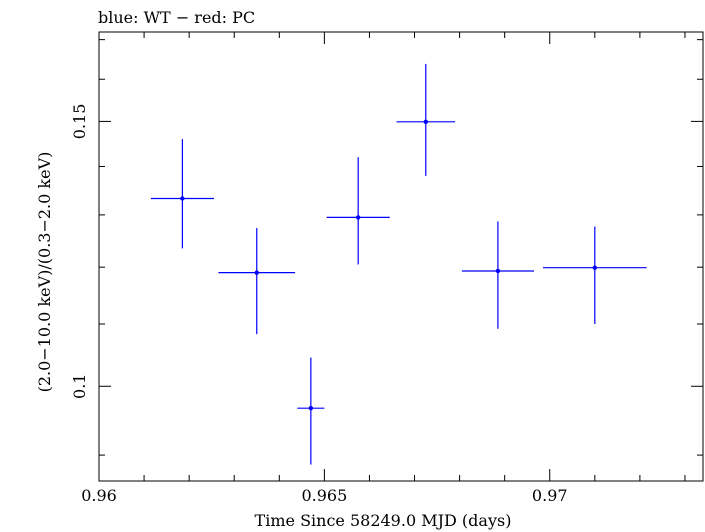 The height and width of the screenshot is (532, 705). What do you see at coordinates (550, 495) in the screenshot?
I see `x-tick-label: 0.97` at bounding box center [550, 495].